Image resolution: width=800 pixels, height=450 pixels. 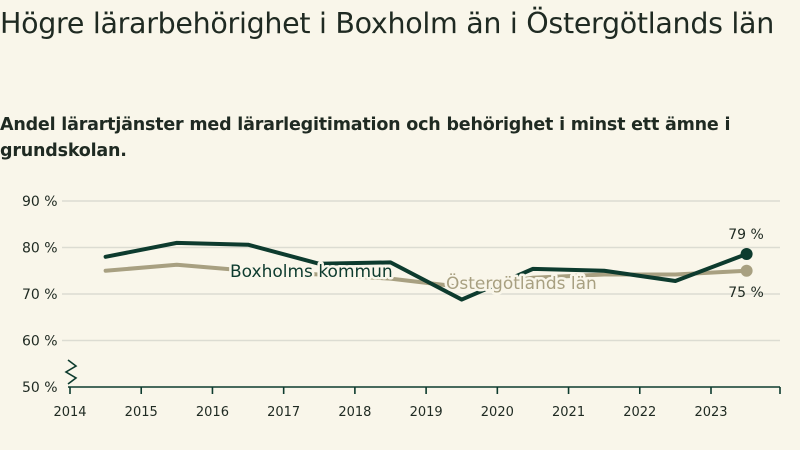 What do you see at coordinates (426, 412) in the screenshot?
I see `x-tick-label-2019: 2019` at bounding box center [426, 412].